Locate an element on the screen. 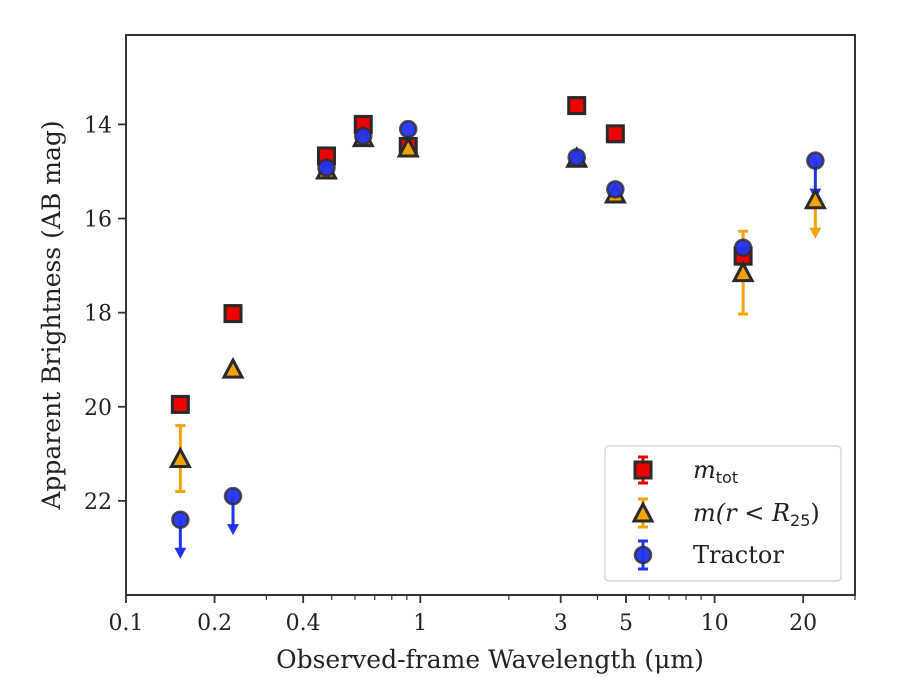  x-tick-label: 3 is located at coordinates (561, 623).